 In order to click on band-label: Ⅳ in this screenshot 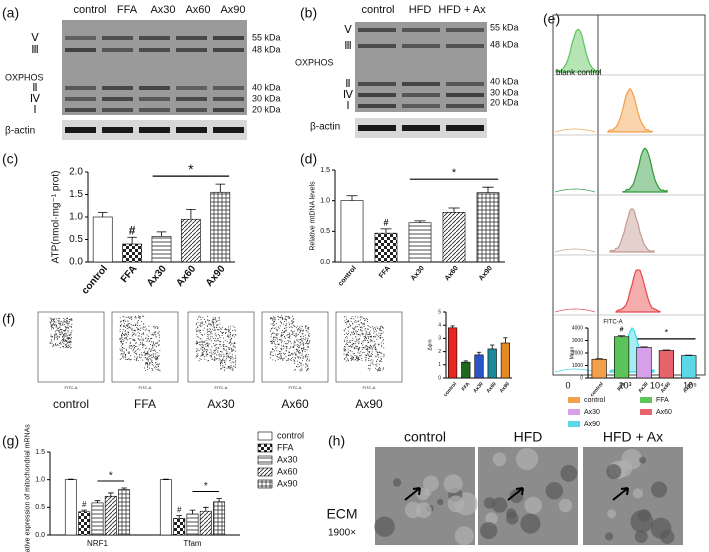, I will do `click(348, 95)`.